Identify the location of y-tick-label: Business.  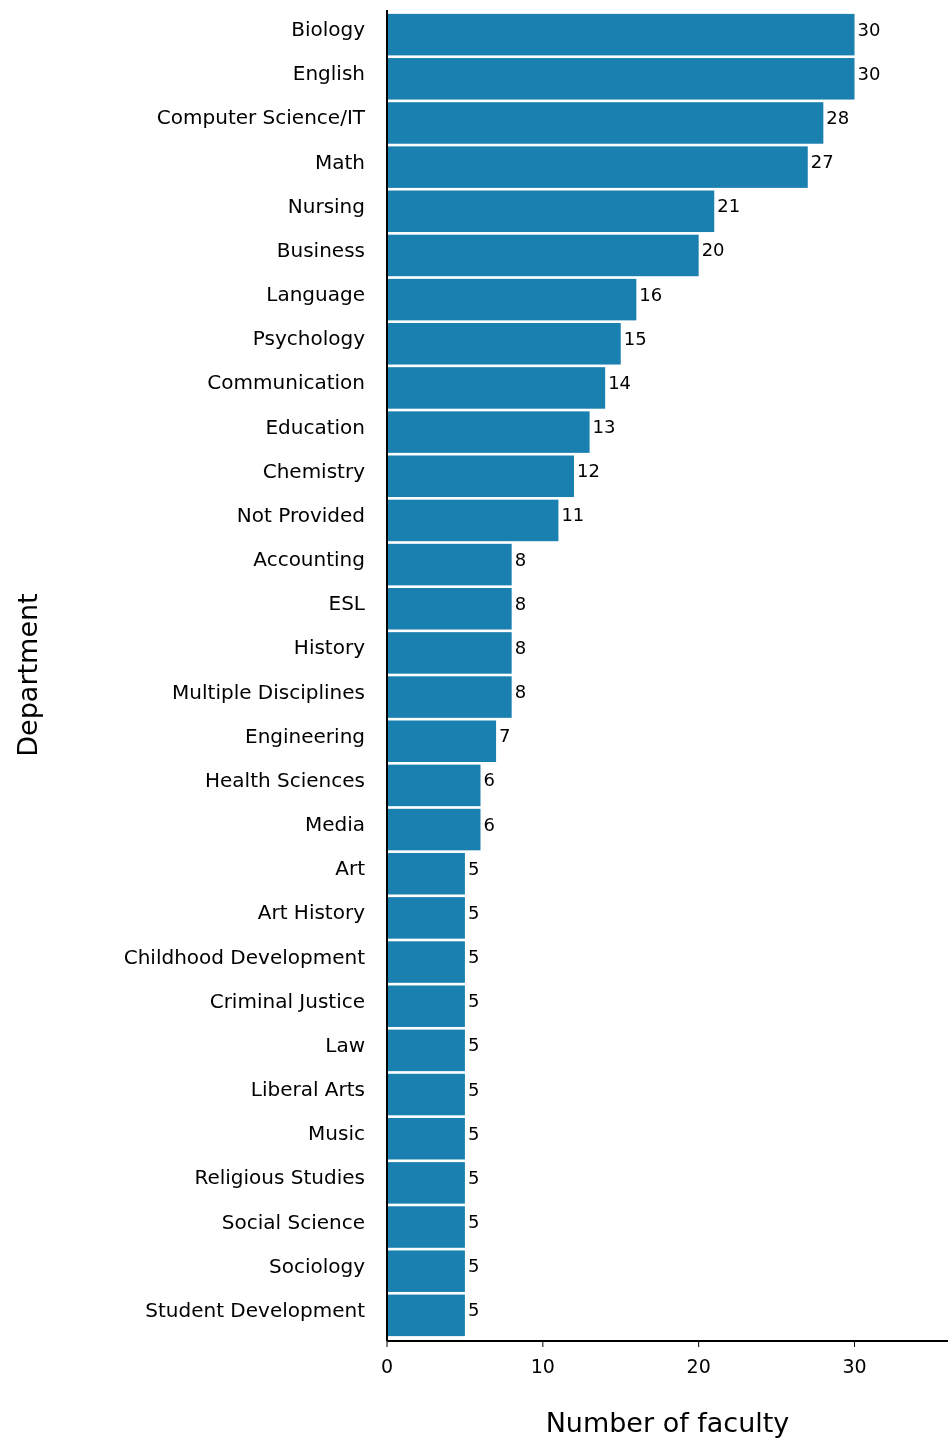
(320, 249).